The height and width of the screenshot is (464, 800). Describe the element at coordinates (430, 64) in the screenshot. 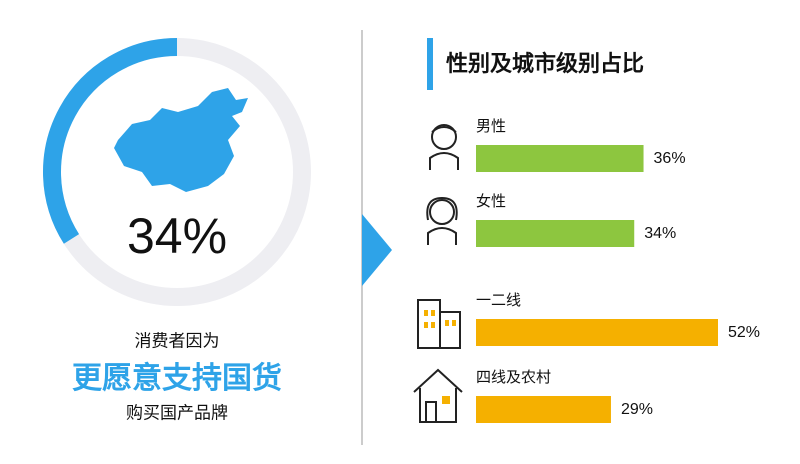

I see `title-accent` at that location.